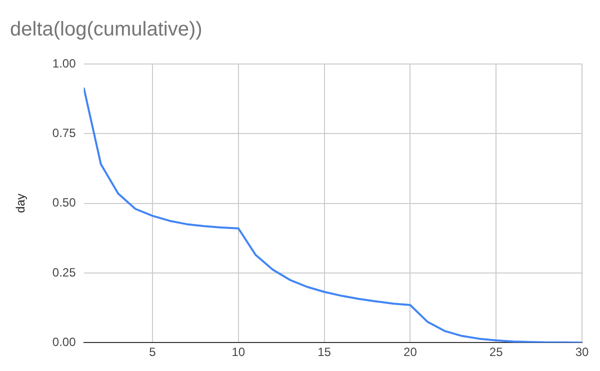 This screenshot has width=600, height=371. I want to click on x-tick-label: 15, so click(325, 352).